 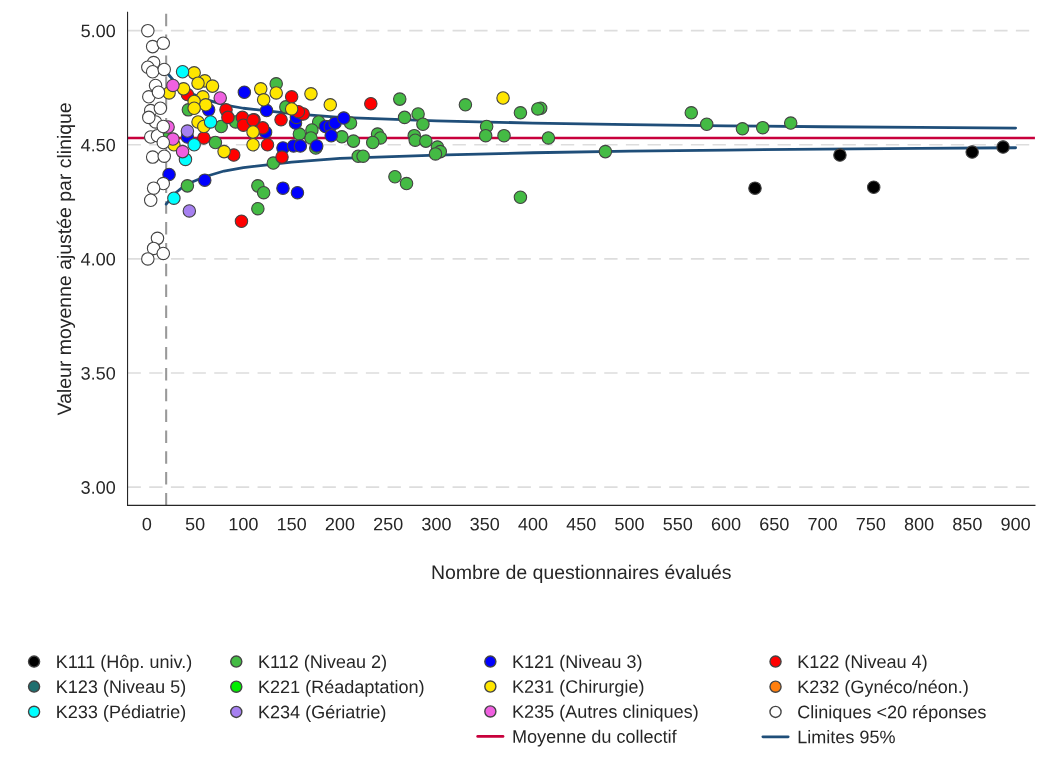 What do you see at coordinates (591, 176) in the screenshot?
I see `line-series` at bounding box center [591, 176].